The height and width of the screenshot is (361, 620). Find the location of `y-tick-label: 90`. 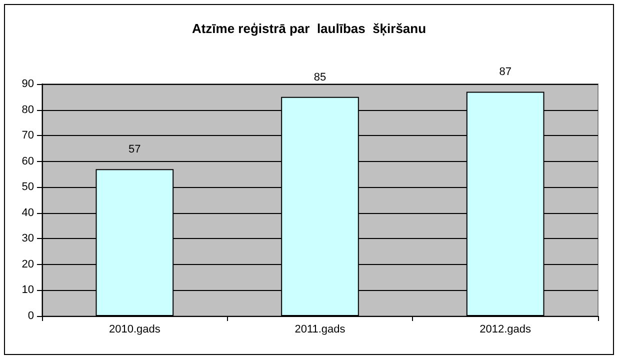

y-tick-label: 90 is located at coordinates (28, 84).